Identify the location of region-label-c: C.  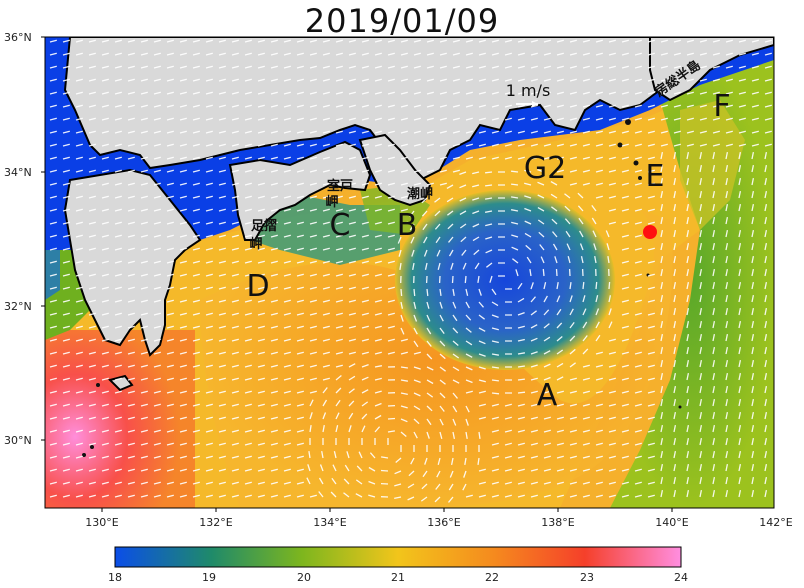
(340, 225).